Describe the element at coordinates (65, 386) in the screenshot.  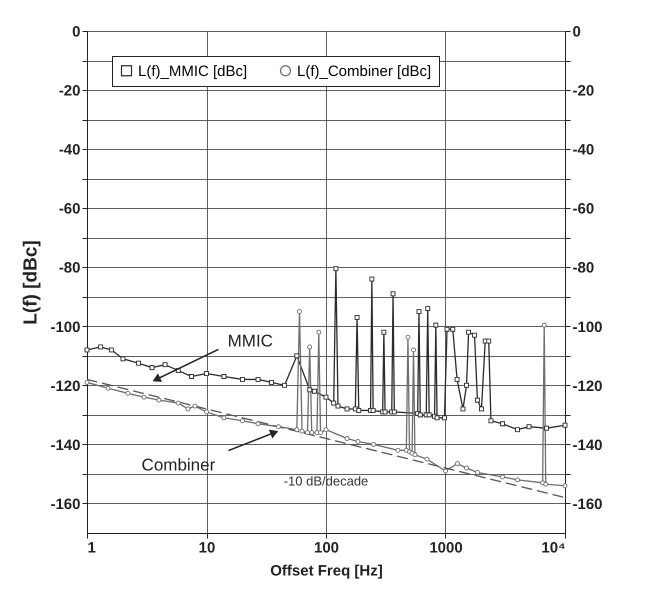
I see `y-tick-label: -120` at that location.